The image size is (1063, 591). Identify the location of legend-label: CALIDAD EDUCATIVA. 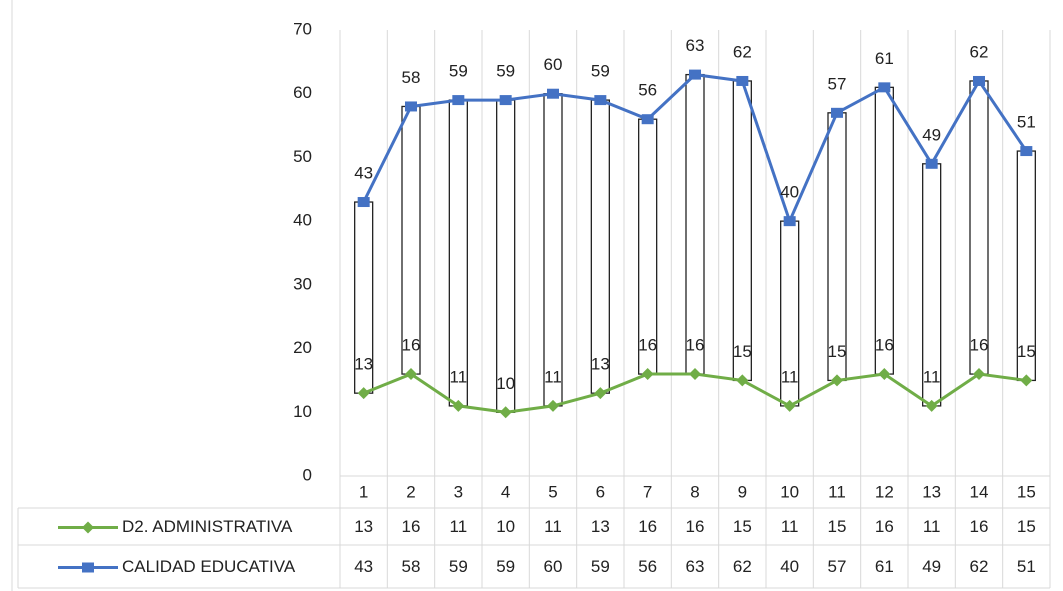
(209, 566).